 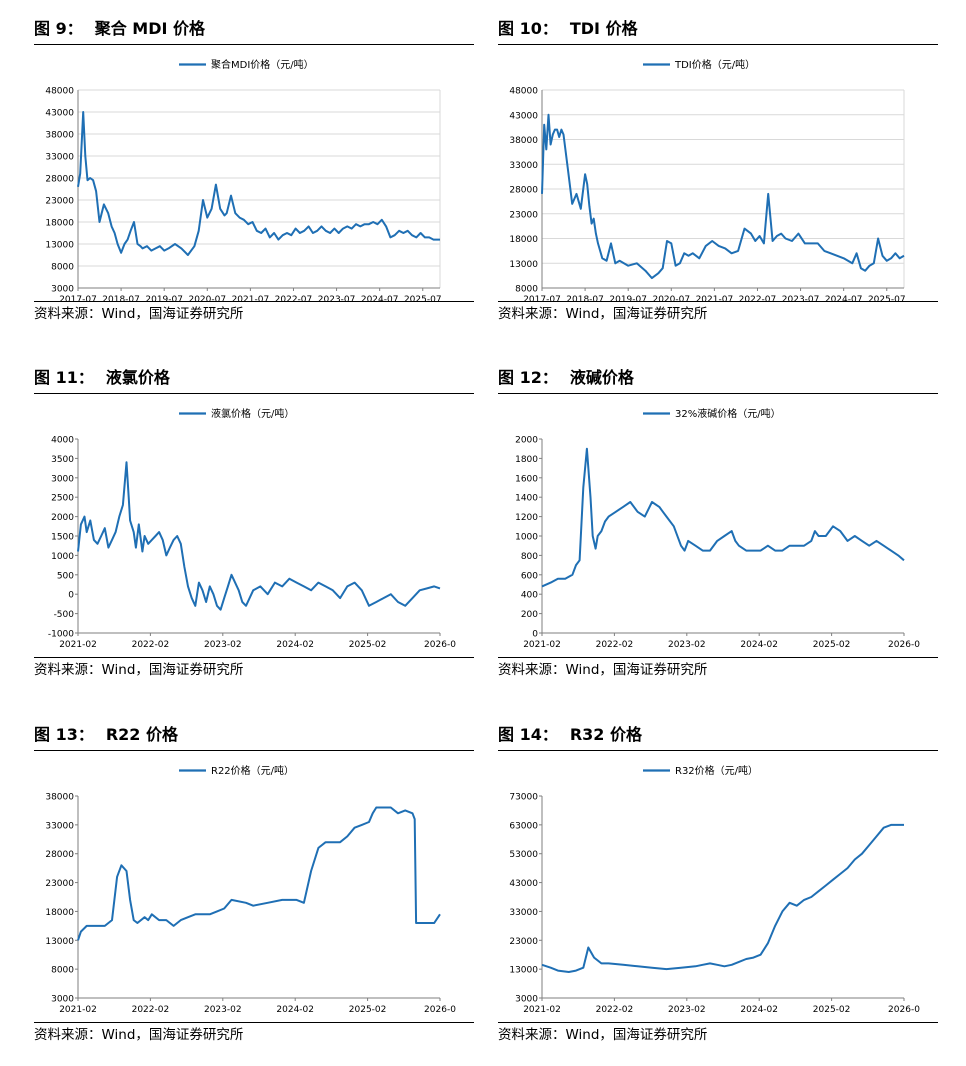 What do you see at coordinates (252, 770) in the screenshot?
I see `legend-label: R22价格（元/吨）` at bounding box center [252, 770].